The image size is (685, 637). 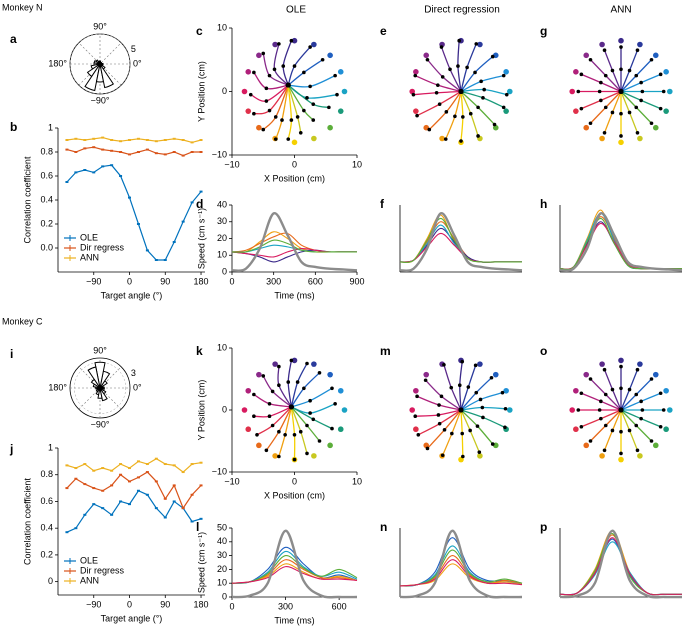 I want to click on y-tick-label: 40, so click(x=222, y=541).